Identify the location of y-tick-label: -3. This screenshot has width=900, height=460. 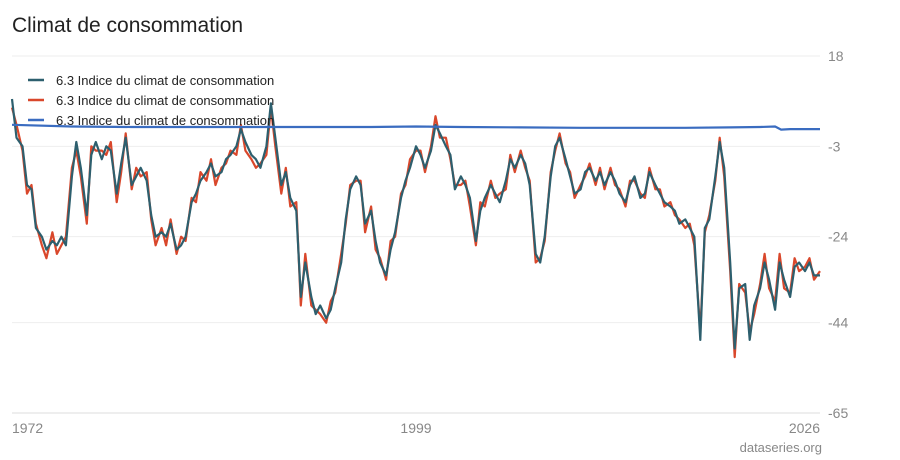
(834, 146).